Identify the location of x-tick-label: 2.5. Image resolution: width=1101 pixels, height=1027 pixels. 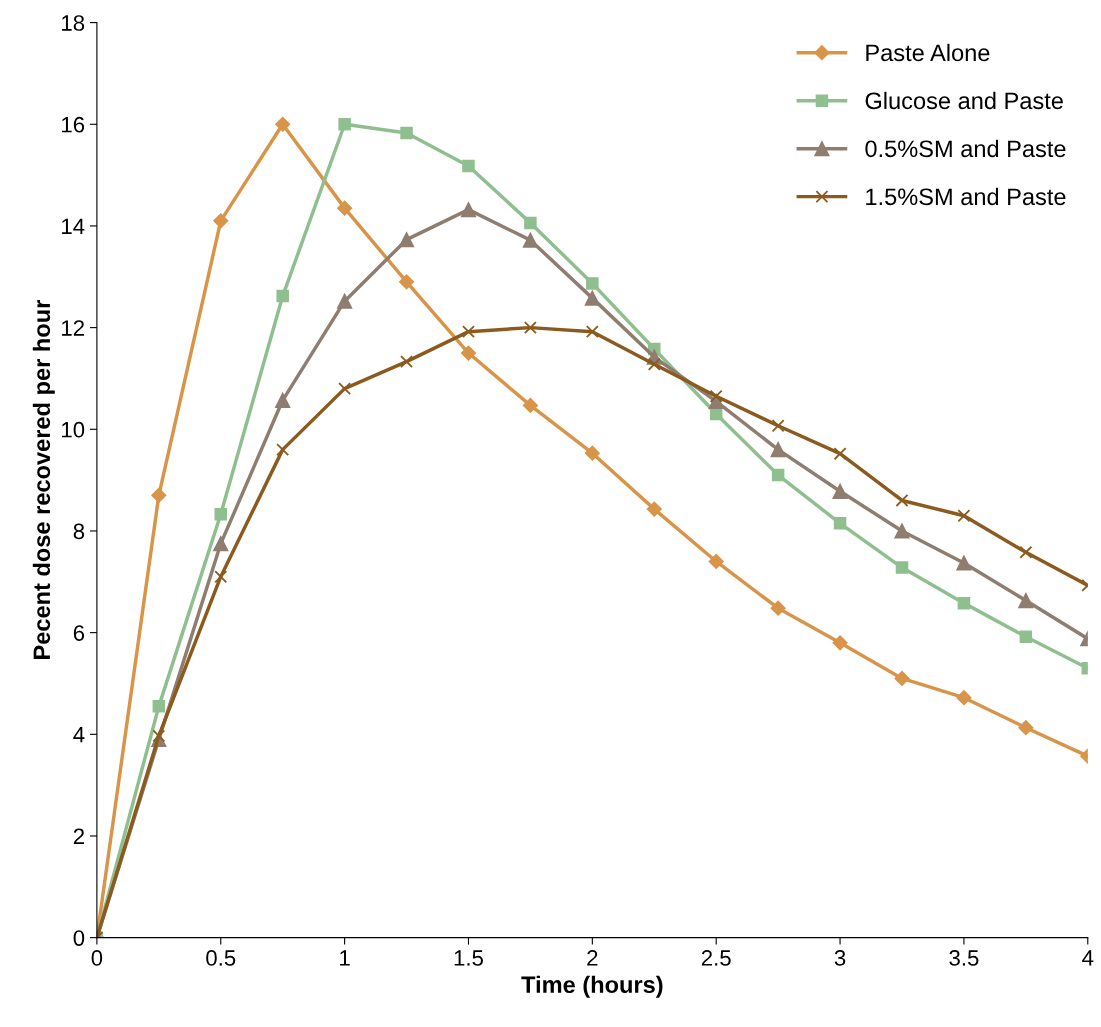
(716, 958).